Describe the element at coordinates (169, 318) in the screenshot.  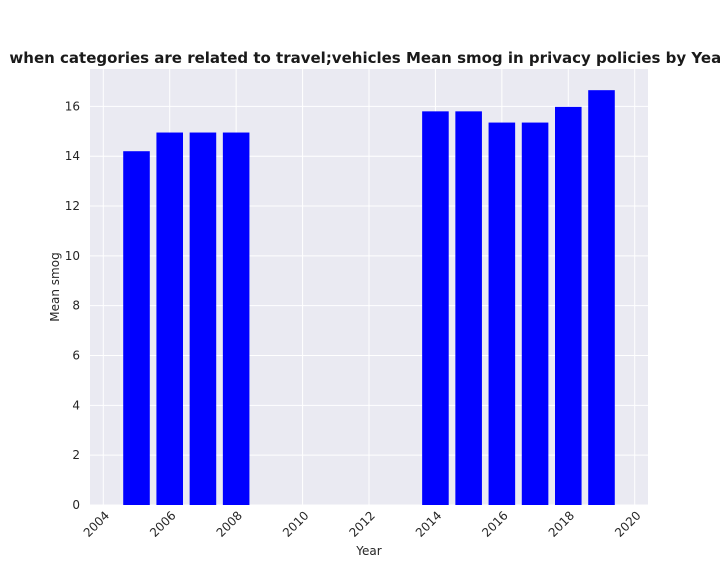
I see `bar-2006` at that location.